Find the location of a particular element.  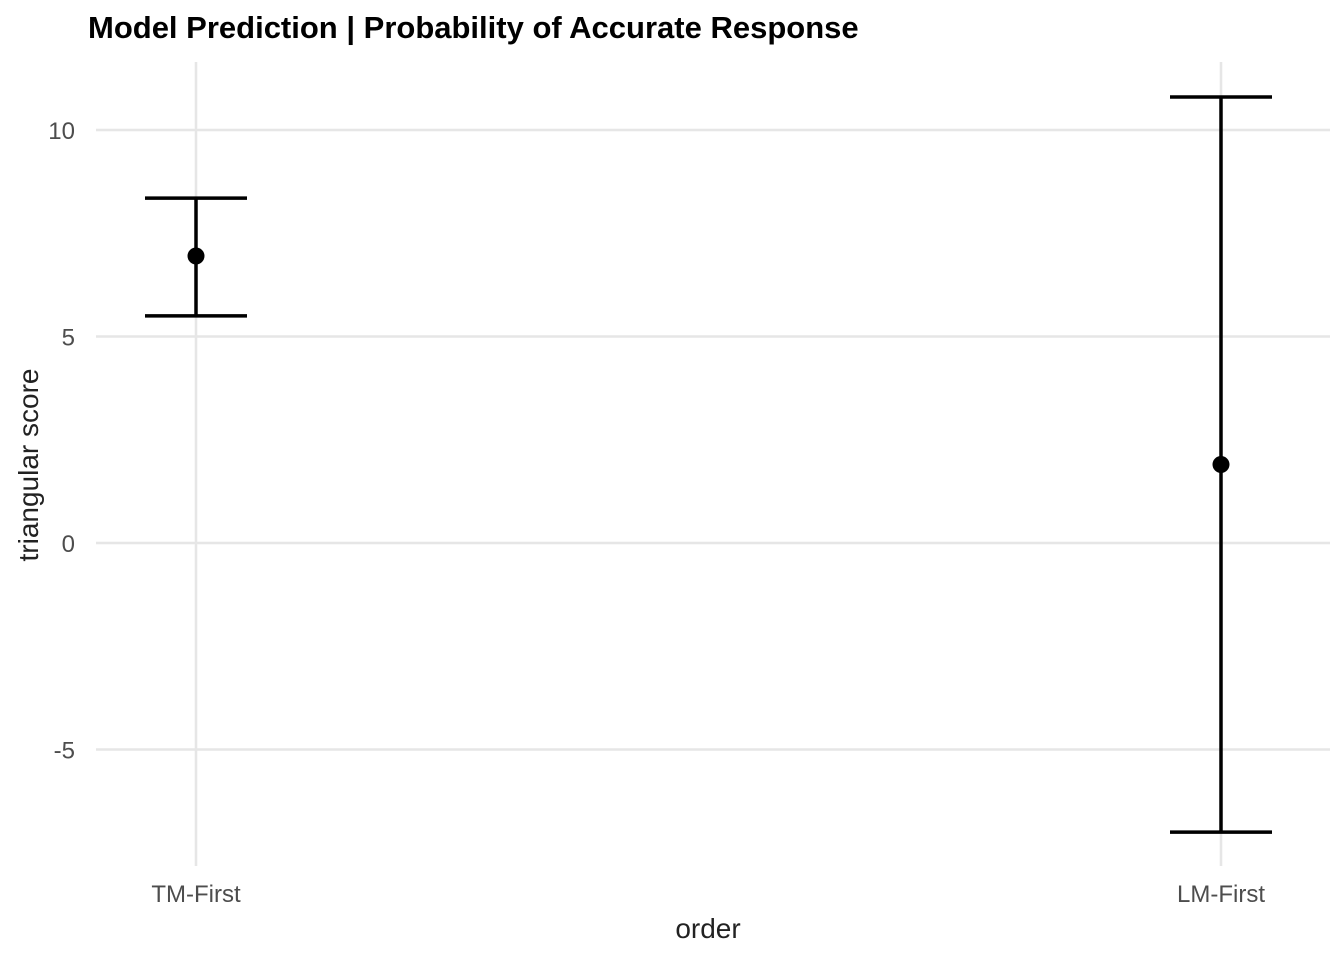

y-tick-label: -5 is located at coordinates (64, 751).